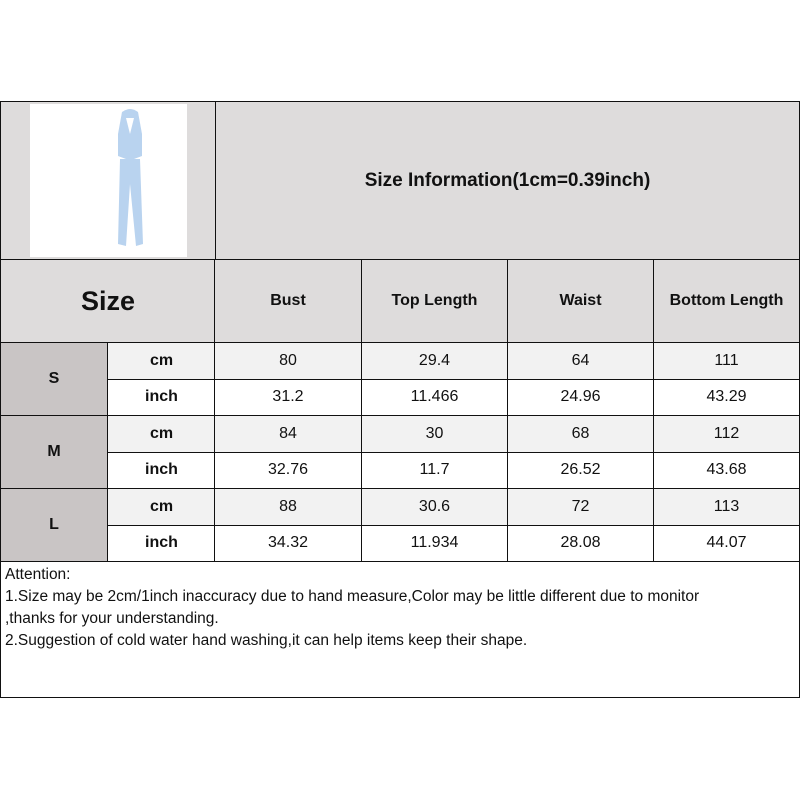 Image resolution: width=800 pixels, height=800 pixels. Describe the element at coordinates (112, 618) in the screenshot. I see `attention-line-1b: ,thanks for your understanding.` at that location.